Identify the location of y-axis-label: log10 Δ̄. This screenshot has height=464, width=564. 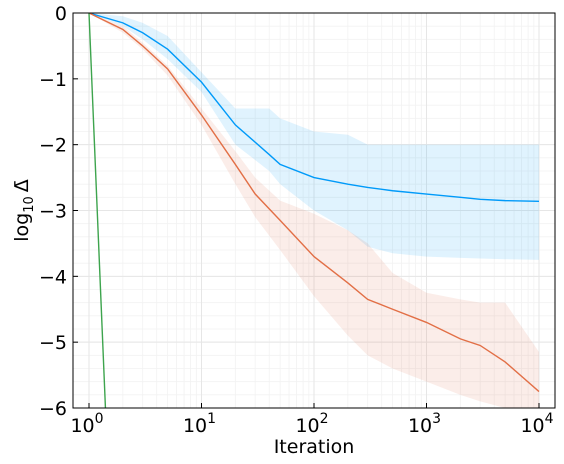
(24, 210).